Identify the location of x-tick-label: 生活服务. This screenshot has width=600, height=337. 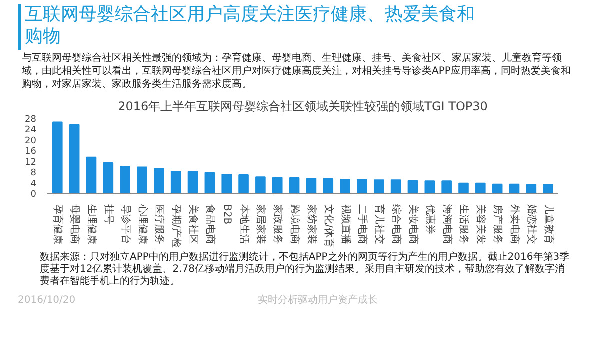
(464, 224).